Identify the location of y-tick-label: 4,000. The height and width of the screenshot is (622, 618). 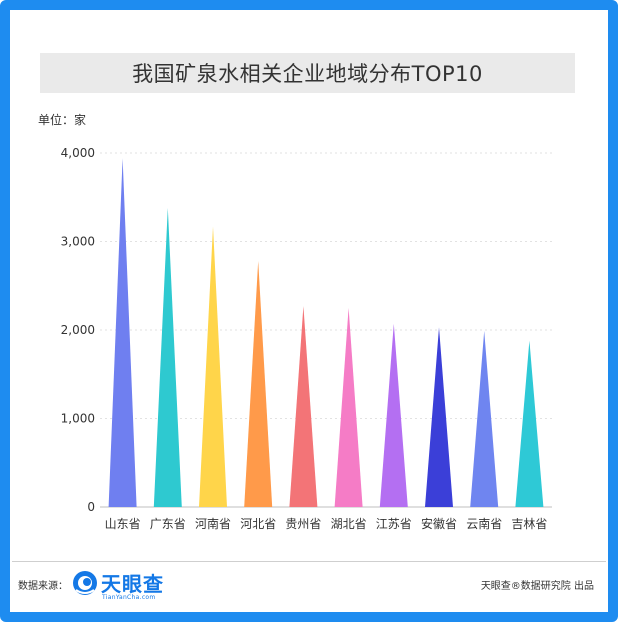
(78, 153).